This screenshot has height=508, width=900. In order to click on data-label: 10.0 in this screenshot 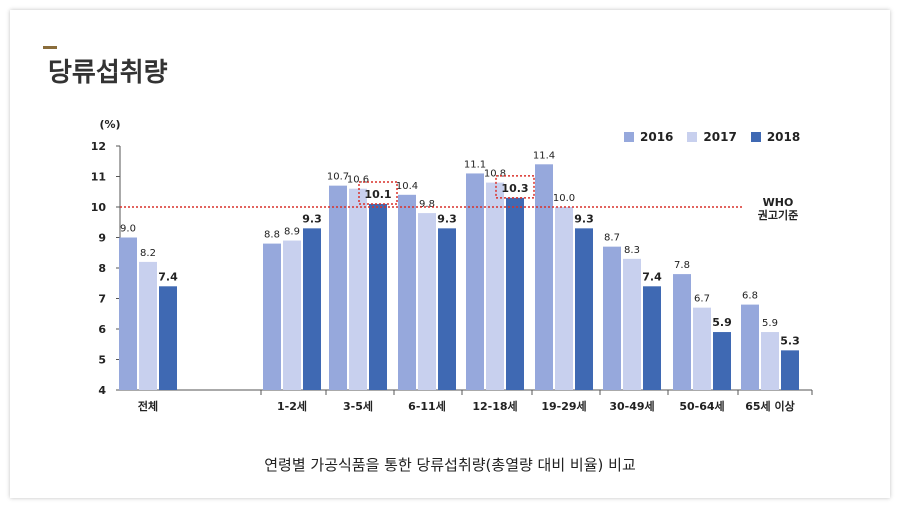, I will do `click(564, 198)`.